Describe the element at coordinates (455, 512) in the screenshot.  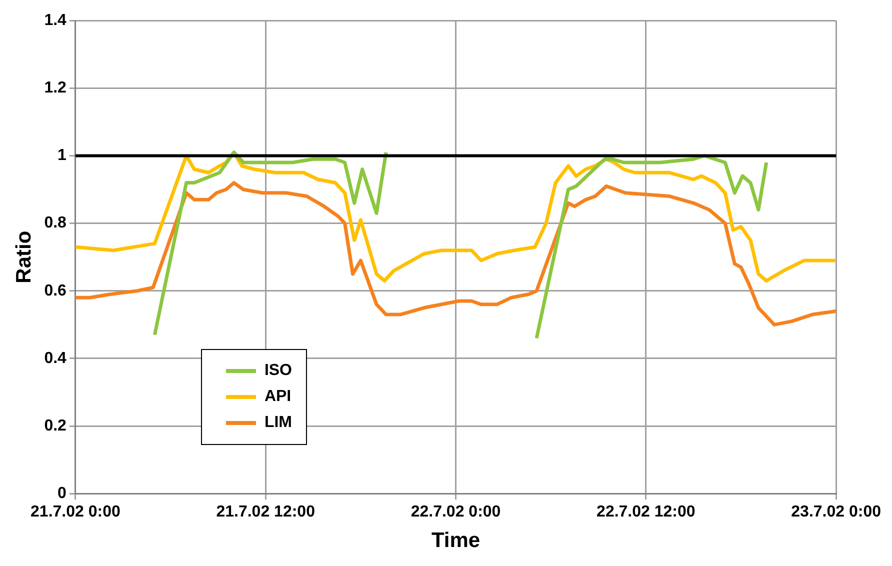
I see `x-tick-label: 22.7.02 0:00` at that location.